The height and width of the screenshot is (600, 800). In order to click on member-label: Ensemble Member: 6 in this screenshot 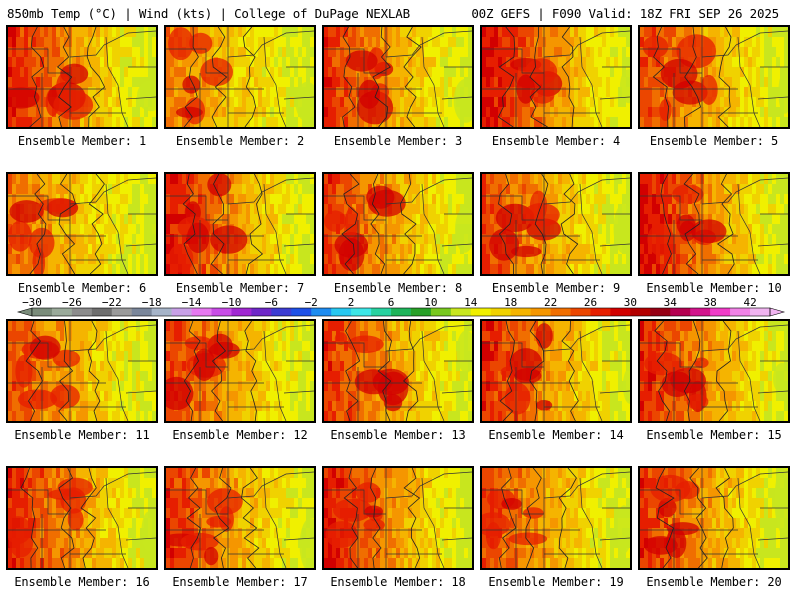, I will do `click(82, 288)`.